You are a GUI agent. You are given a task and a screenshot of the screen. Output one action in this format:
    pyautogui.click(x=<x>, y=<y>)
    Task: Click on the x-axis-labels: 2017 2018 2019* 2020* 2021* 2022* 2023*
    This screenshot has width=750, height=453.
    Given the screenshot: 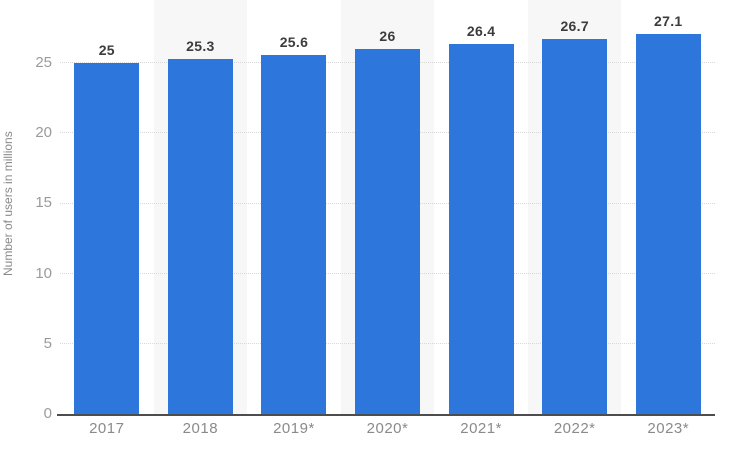 What is the action you would take?
    pyautogui.click(x=387, y=428)
    